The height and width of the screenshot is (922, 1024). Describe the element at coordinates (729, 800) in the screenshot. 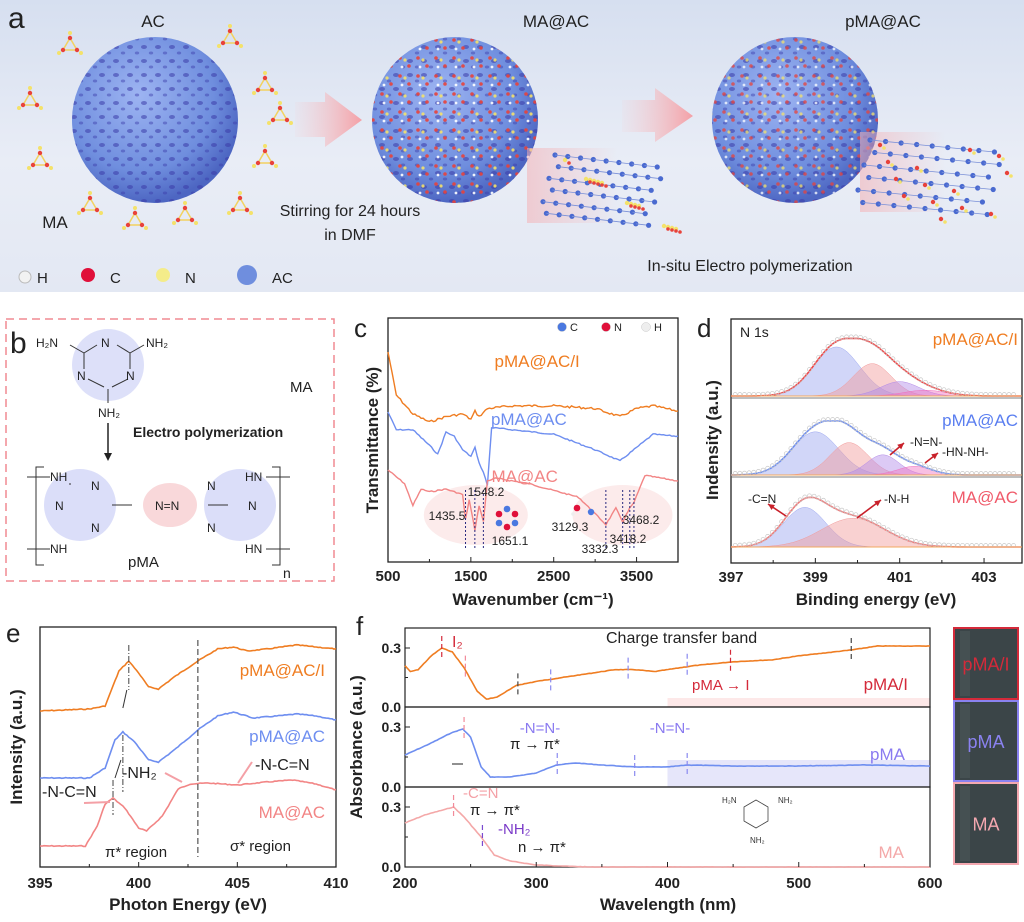

I see `atom-label: H₂N` at that location.